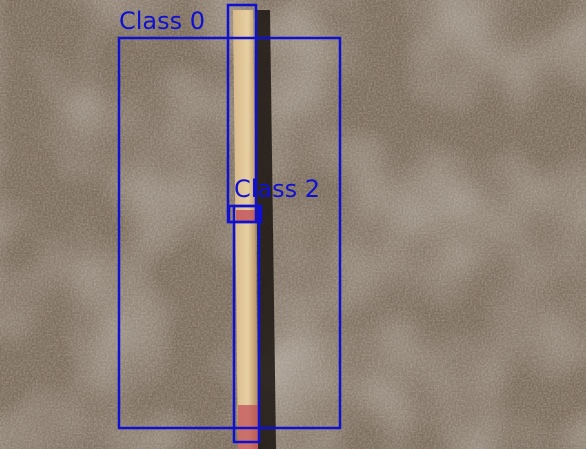 The width and height of the screenshot is (586, 449). What do you see at coordinates (246, 216) in the screenshot?
I see `stick-mark` at bounding box center [246, 216].